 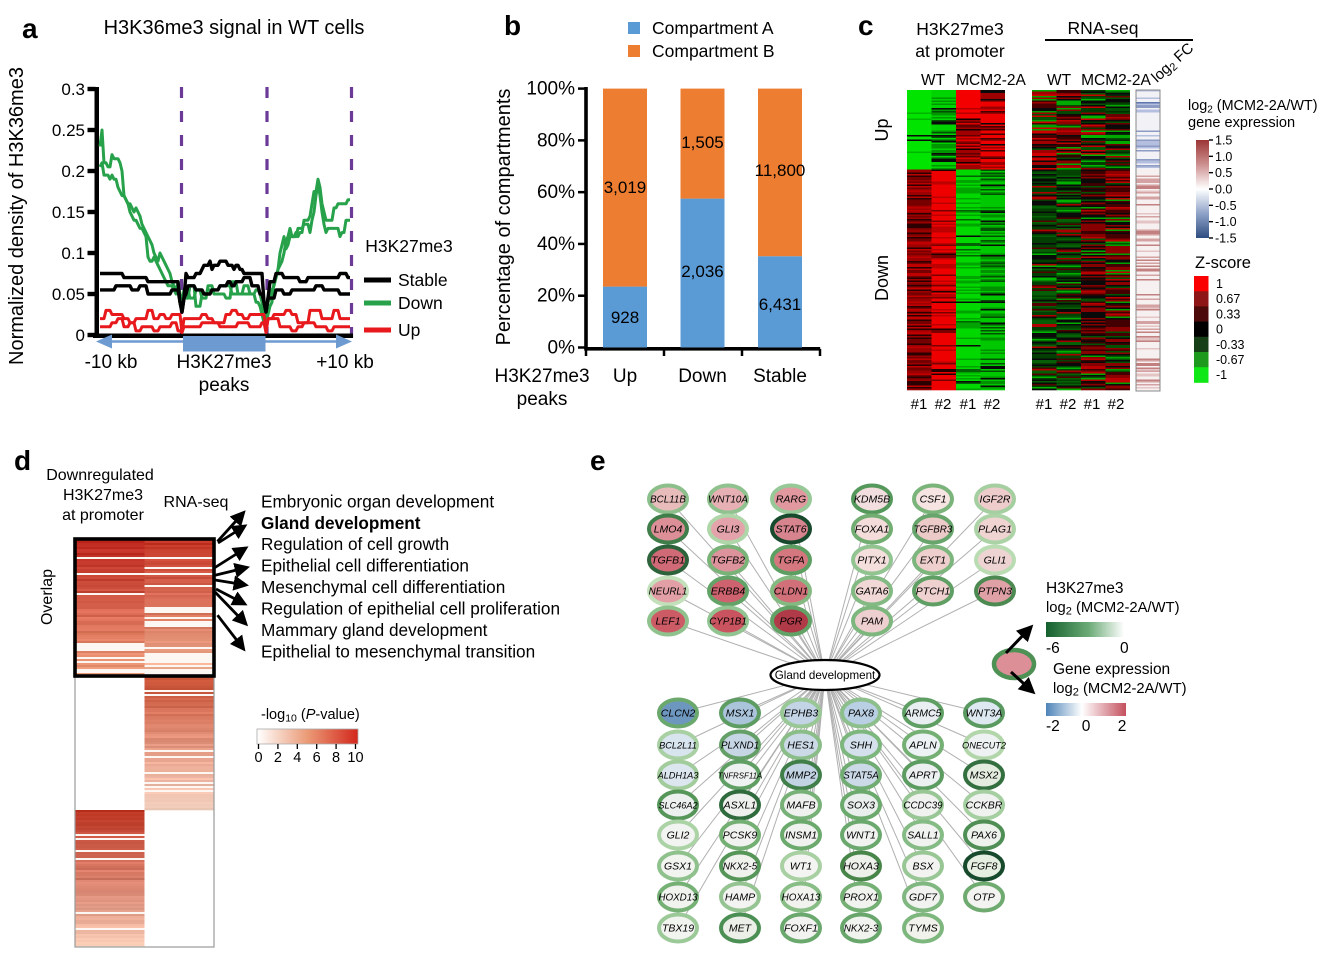 What do you see at coordinates (1223, 173) in the screenshot?
I see `svg-text: 0.5` at bounding box center [1223, 173].